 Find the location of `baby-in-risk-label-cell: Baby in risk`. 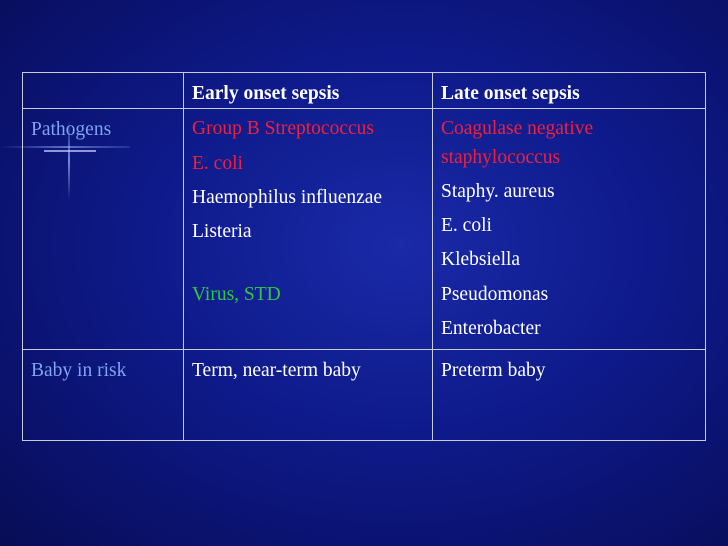

baby-in-risk-label-cell: Baby in risk is located at coordinates (103, 395).